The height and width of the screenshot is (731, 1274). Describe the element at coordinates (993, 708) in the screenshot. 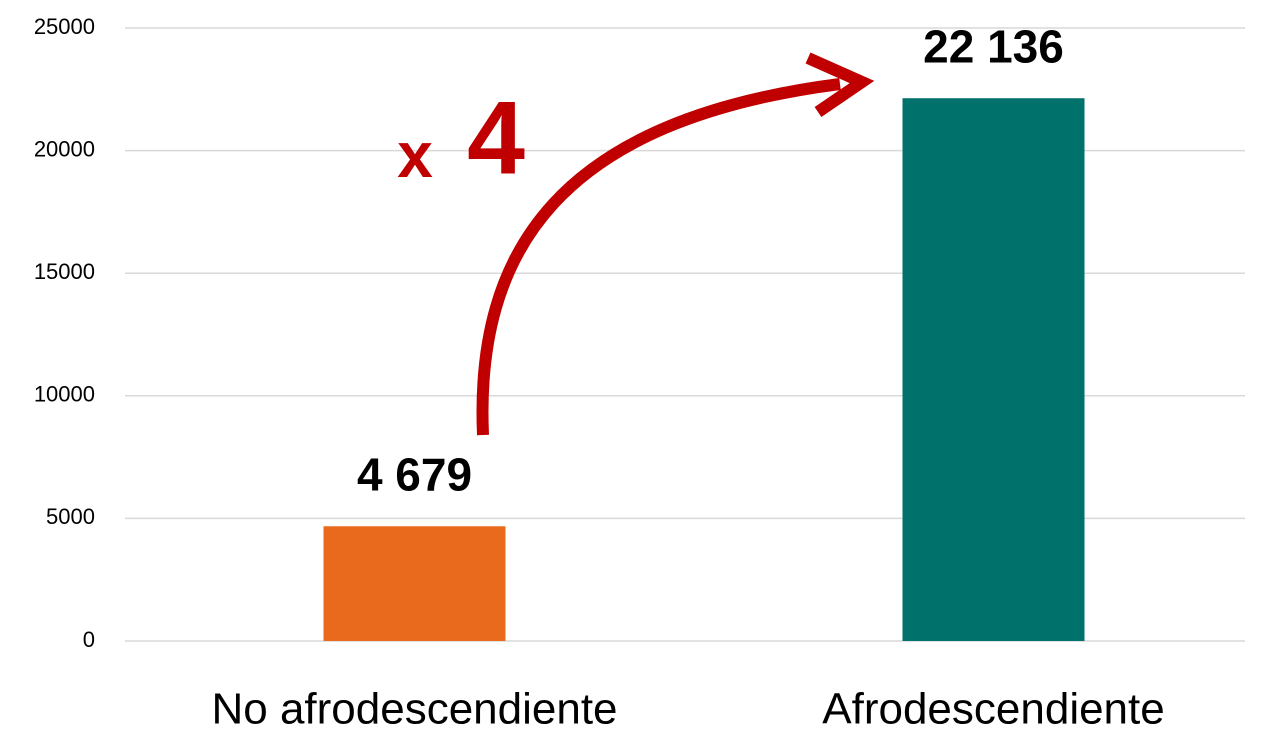

I see `x-tick-label: Afrodescendiente` at that location.